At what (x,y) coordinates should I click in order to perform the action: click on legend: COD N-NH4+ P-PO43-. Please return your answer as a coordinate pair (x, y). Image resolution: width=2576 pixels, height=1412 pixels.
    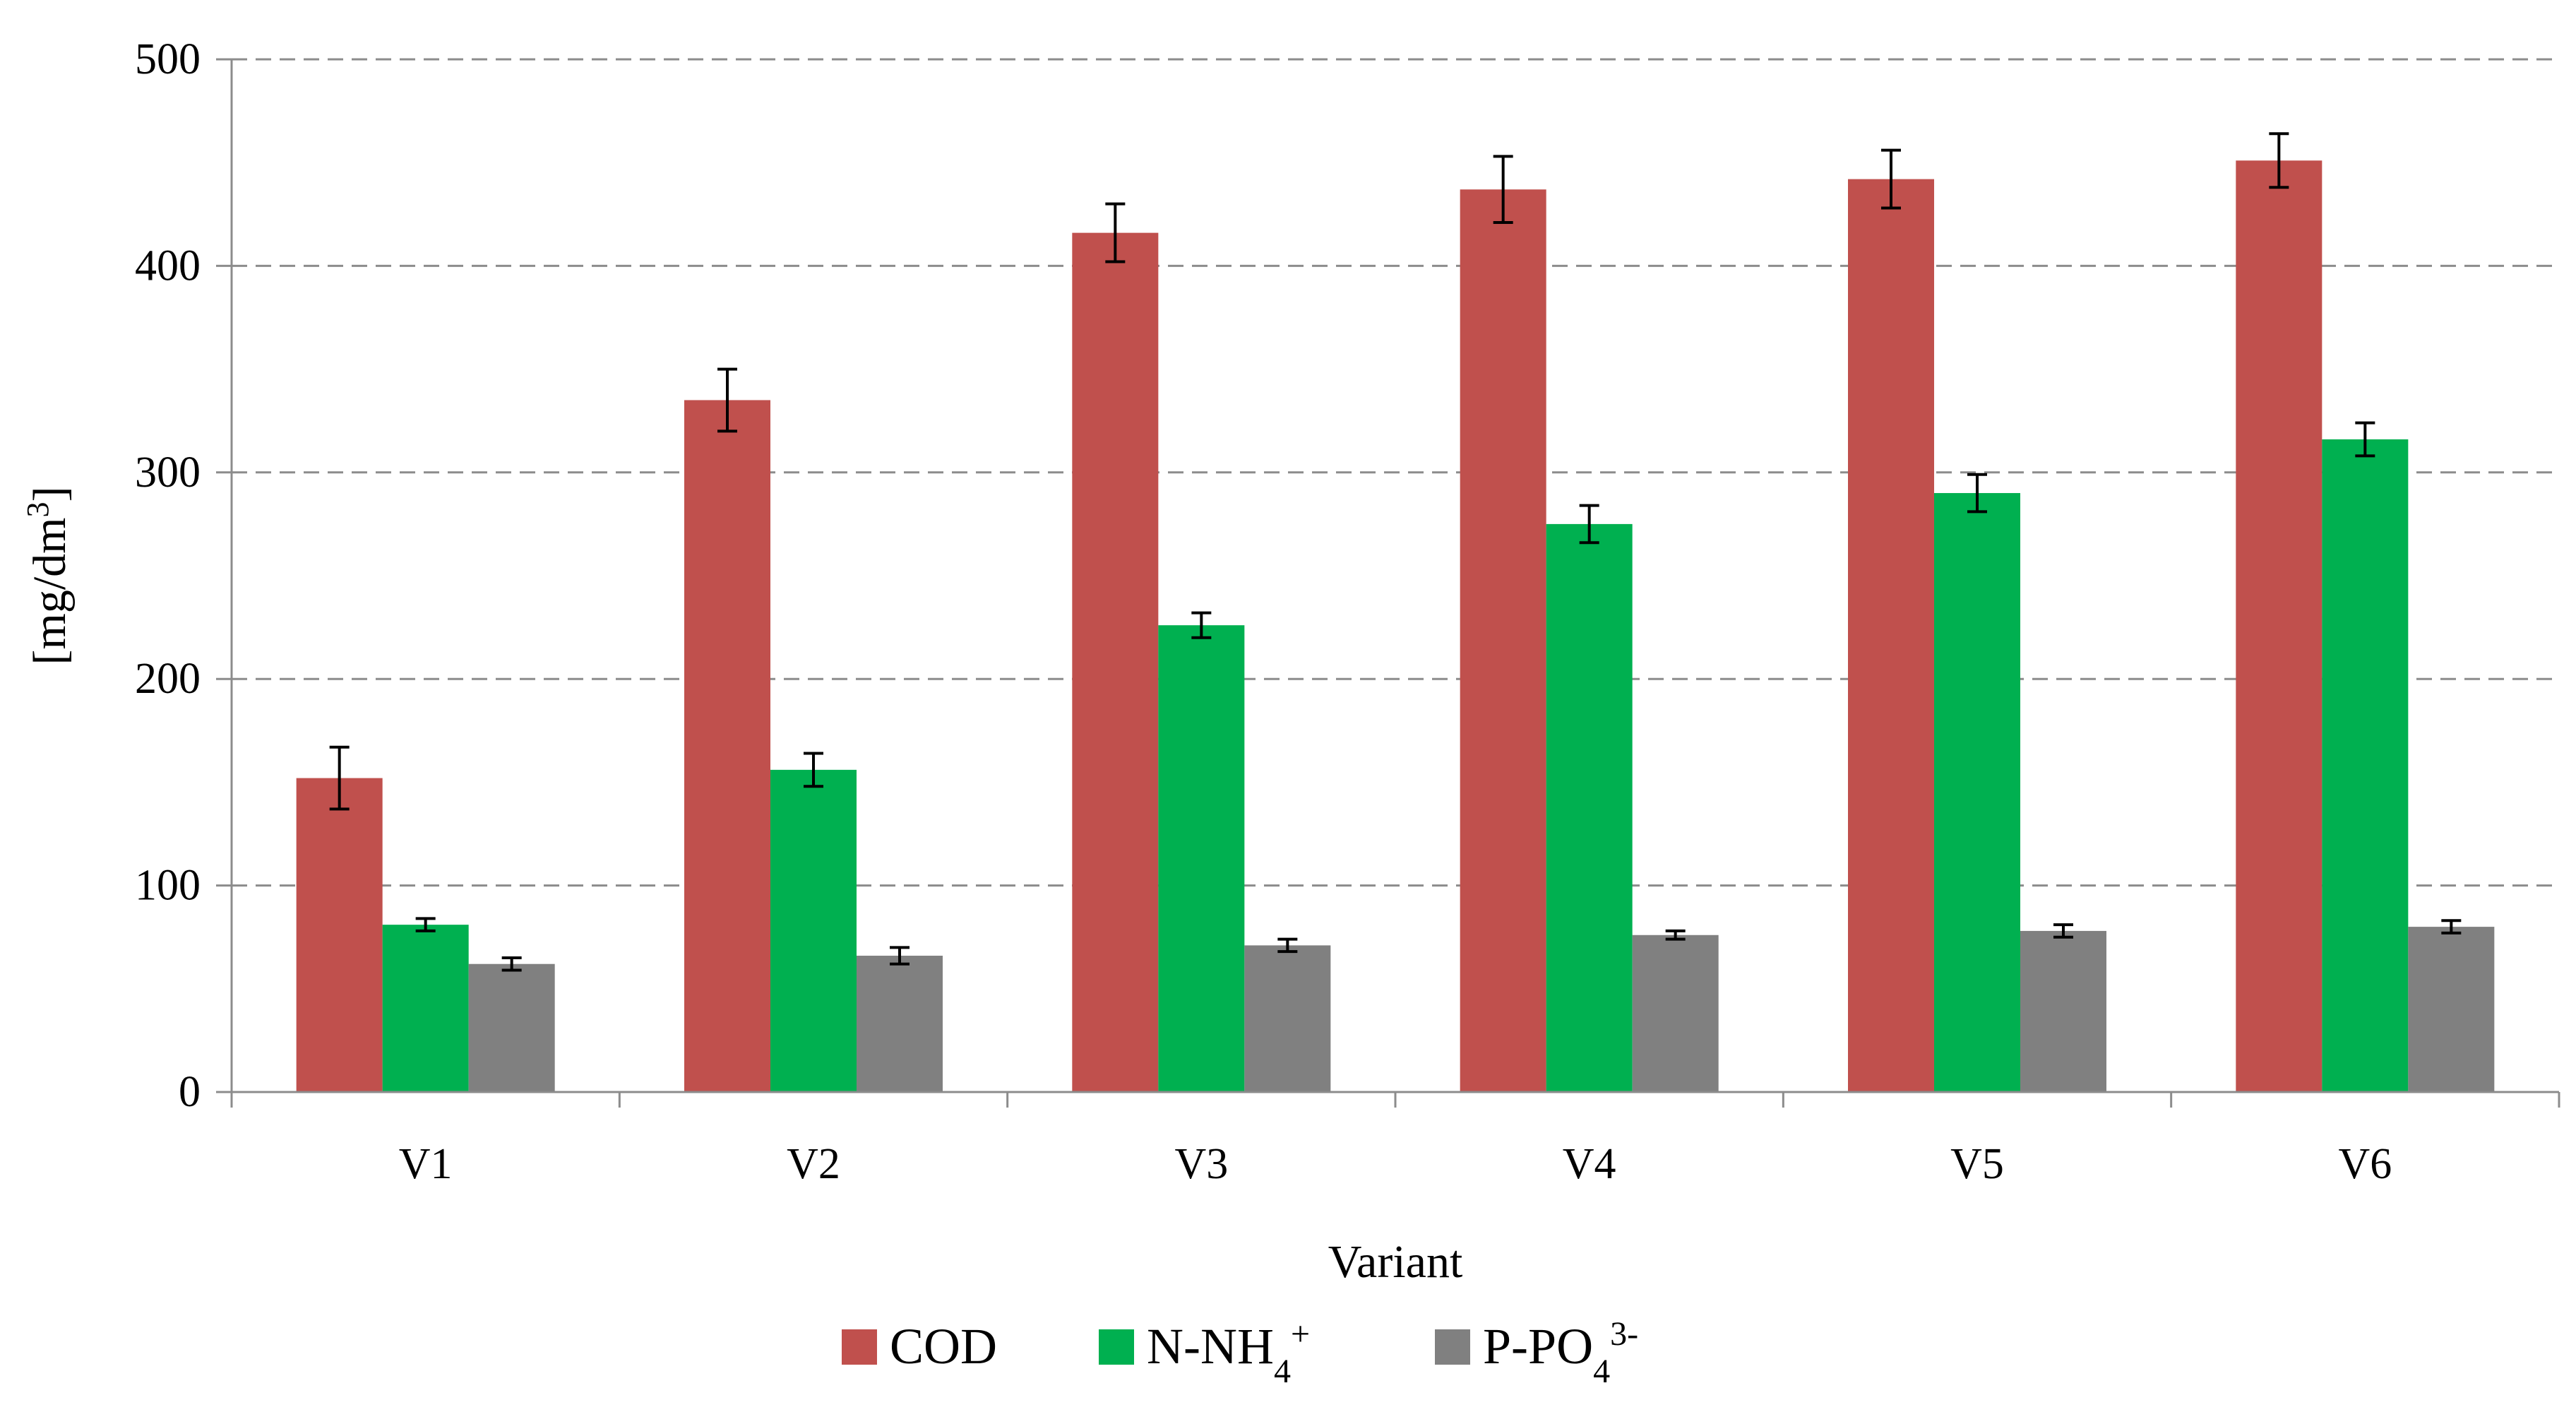
    Looking at the image, I should click on (1240, 1352).